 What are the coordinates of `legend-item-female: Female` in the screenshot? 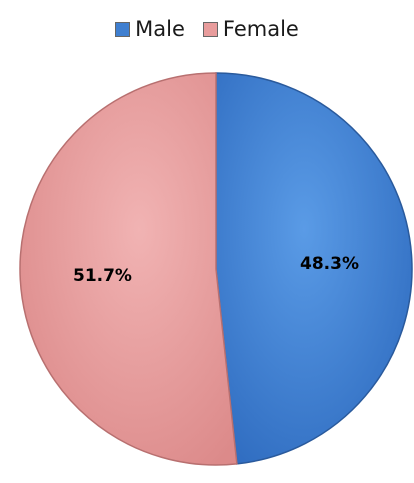 It's located at (250, 29).